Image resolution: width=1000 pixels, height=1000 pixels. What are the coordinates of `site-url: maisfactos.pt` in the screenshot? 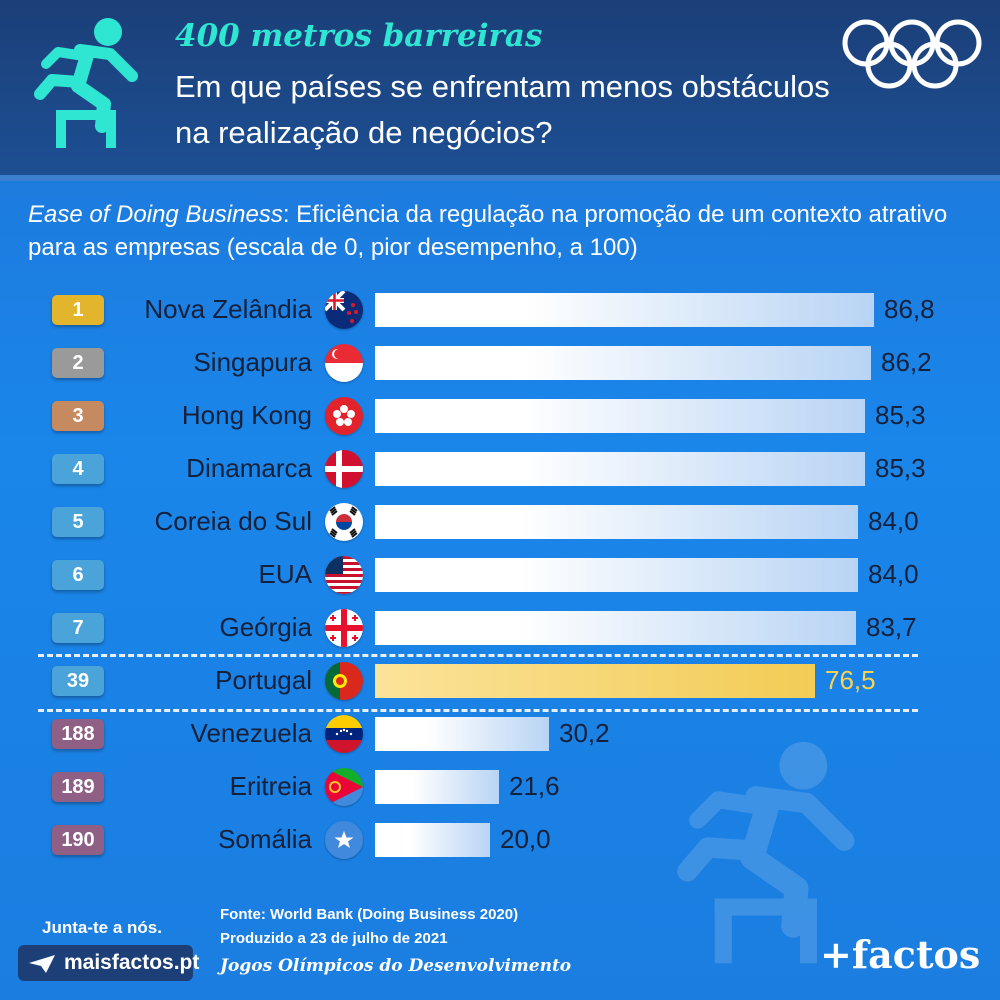 It's located at (132, 962).